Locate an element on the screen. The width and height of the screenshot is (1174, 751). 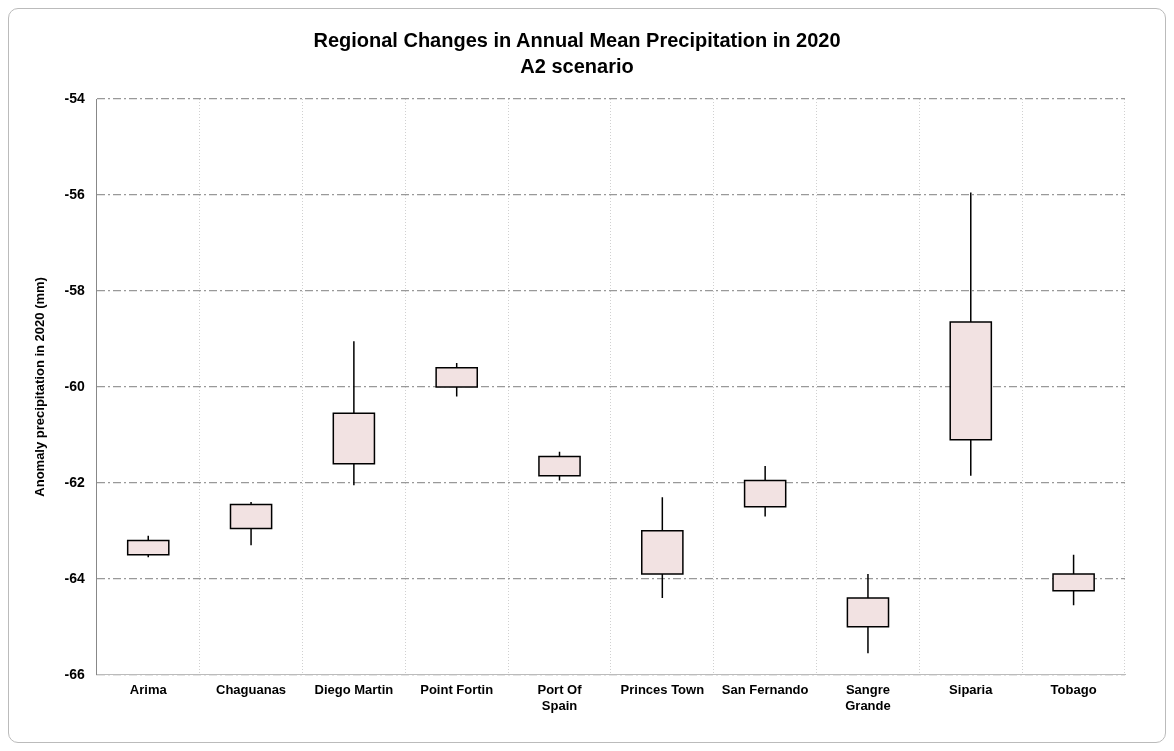
x-tick-label: Sangre Grande is located at coordinates (868, 697).